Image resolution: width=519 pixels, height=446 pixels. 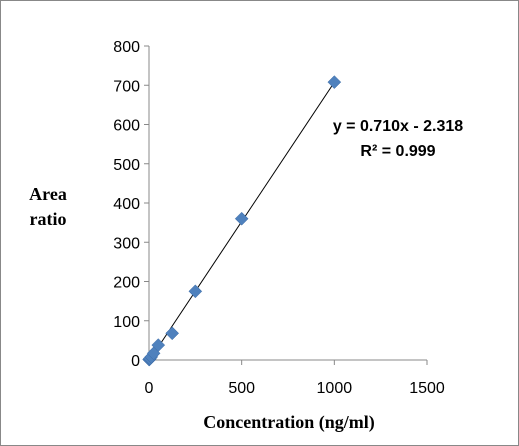 What do you see at coordinates (126, 243) in the screenshot?
I see `y-tick-label: 300` at bounding box center [126, 243].